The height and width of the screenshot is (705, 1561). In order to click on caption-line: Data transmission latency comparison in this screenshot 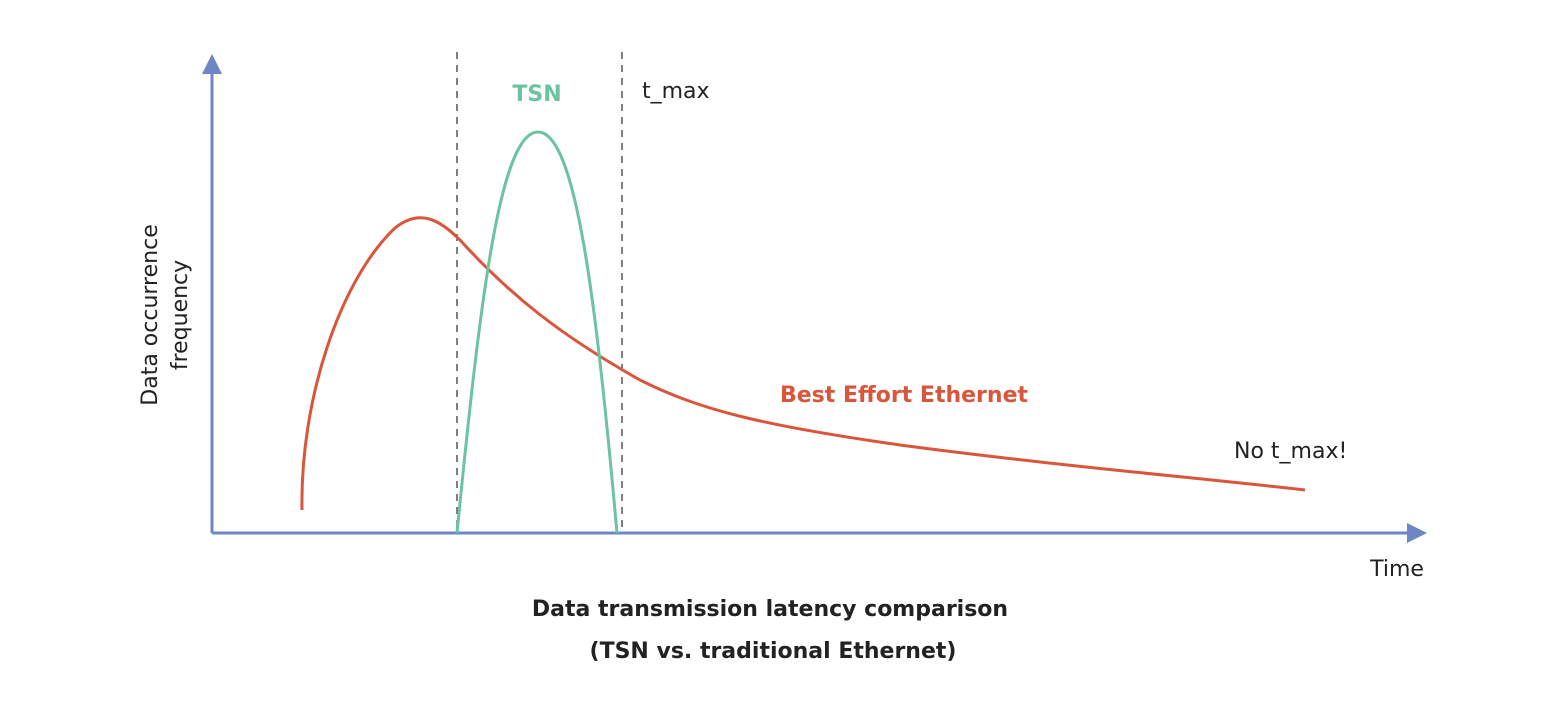, I will do `click(770, 609)`.